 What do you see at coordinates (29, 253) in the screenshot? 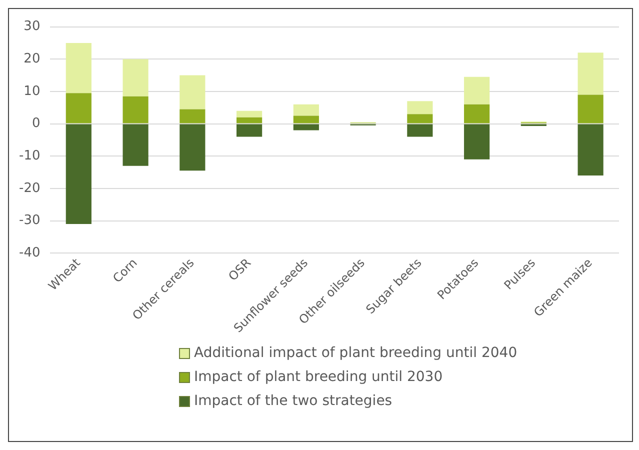
I see `y-tick-label: -40` at bounding box center [29, 253].